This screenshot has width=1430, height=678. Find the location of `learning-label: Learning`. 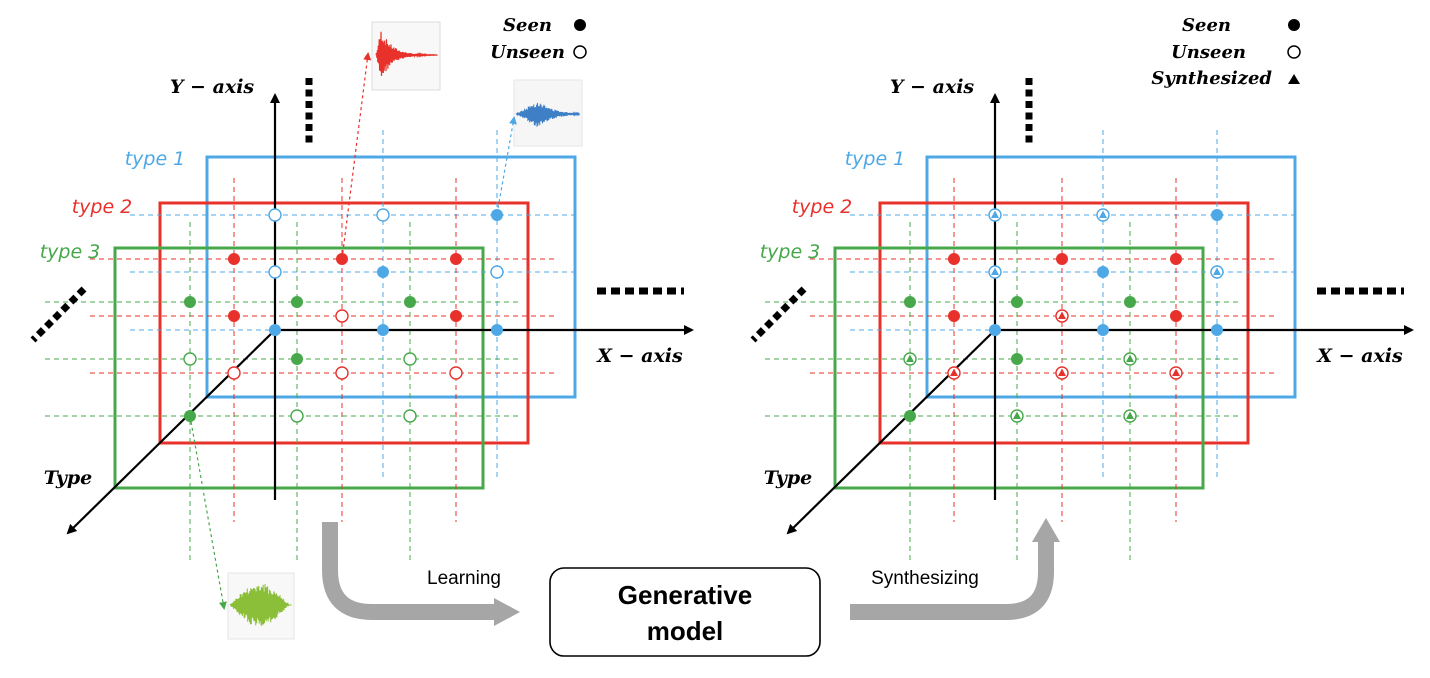

learning-label: Learning is located at coordinates (464, 578).